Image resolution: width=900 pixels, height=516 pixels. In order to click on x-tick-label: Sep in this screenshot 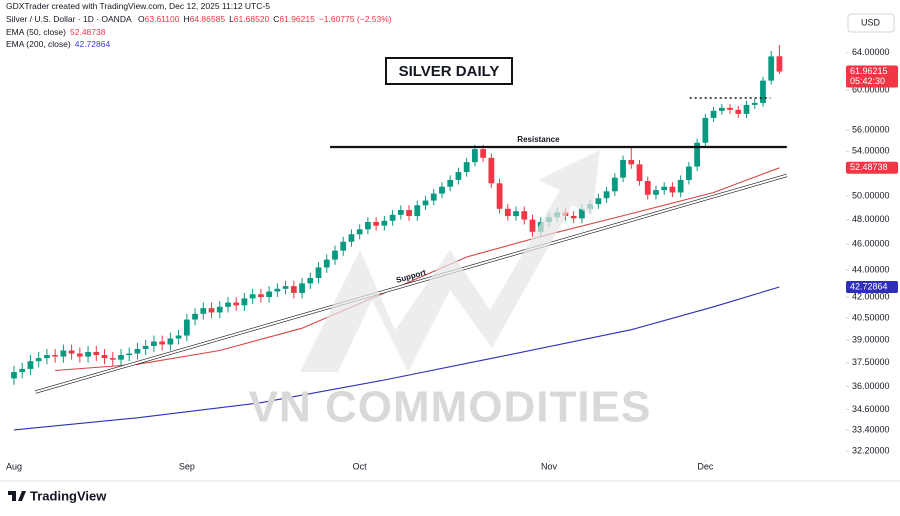, I will do `click(187, 466)`.